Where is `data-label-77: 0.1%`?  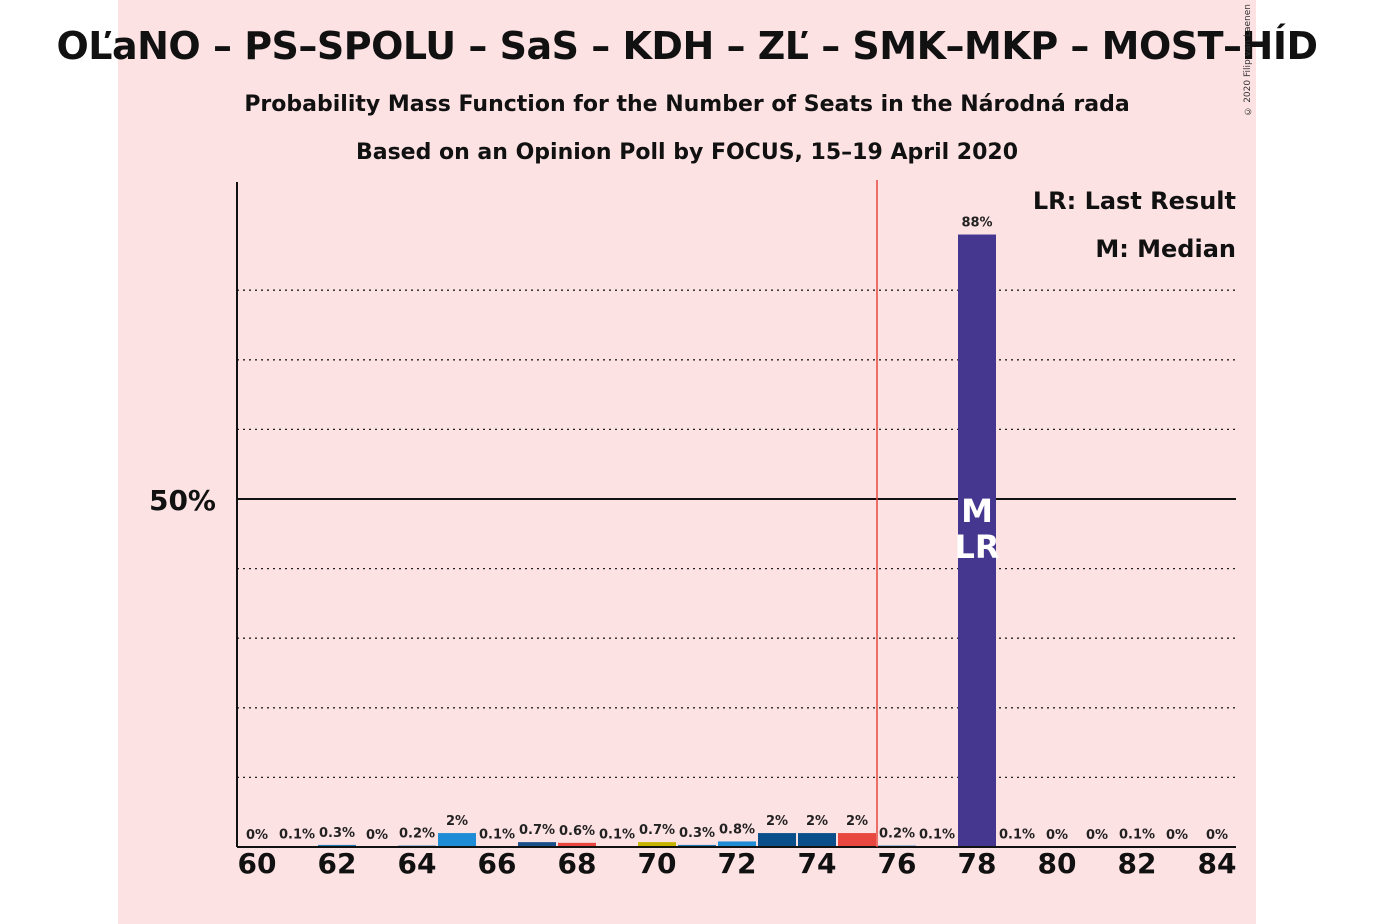 data-label-77: 0.1% is located at coordinates (937, 834).